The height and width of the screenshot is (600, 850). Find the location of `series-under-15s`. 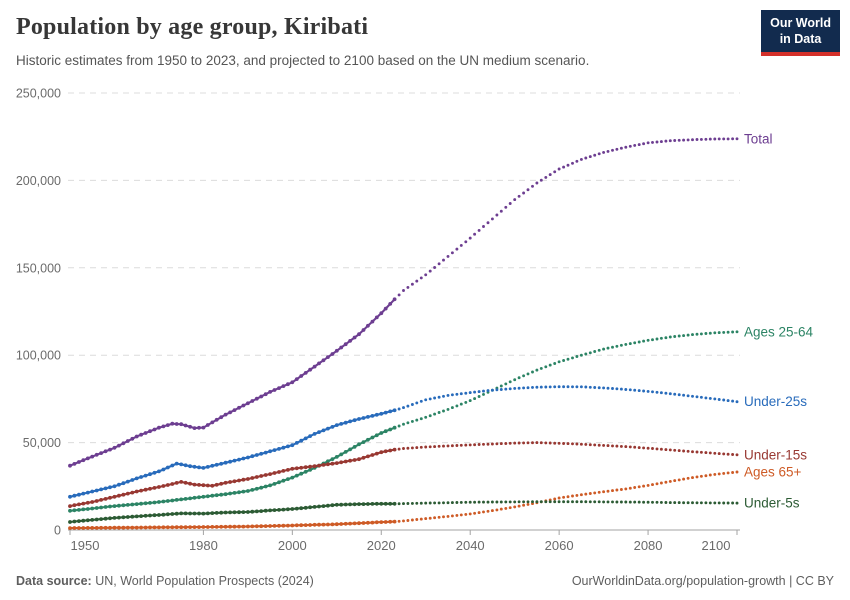

series-under-15s is located at coordinates (403, 474).